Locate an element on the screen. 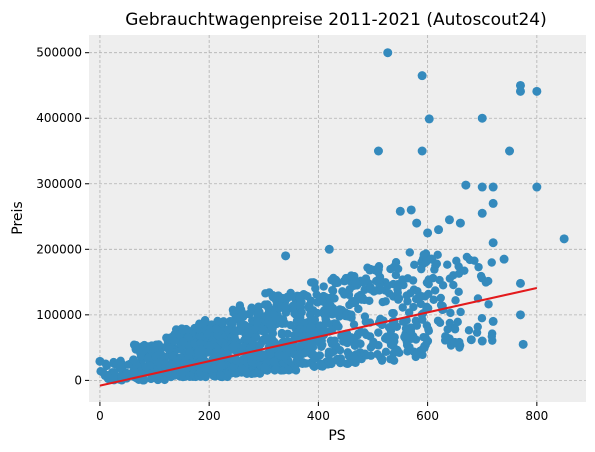 This screenshot has width=595, height=452. x-axis-ticks: 0 200 400 600 800 is located at coordinates (322, 412).